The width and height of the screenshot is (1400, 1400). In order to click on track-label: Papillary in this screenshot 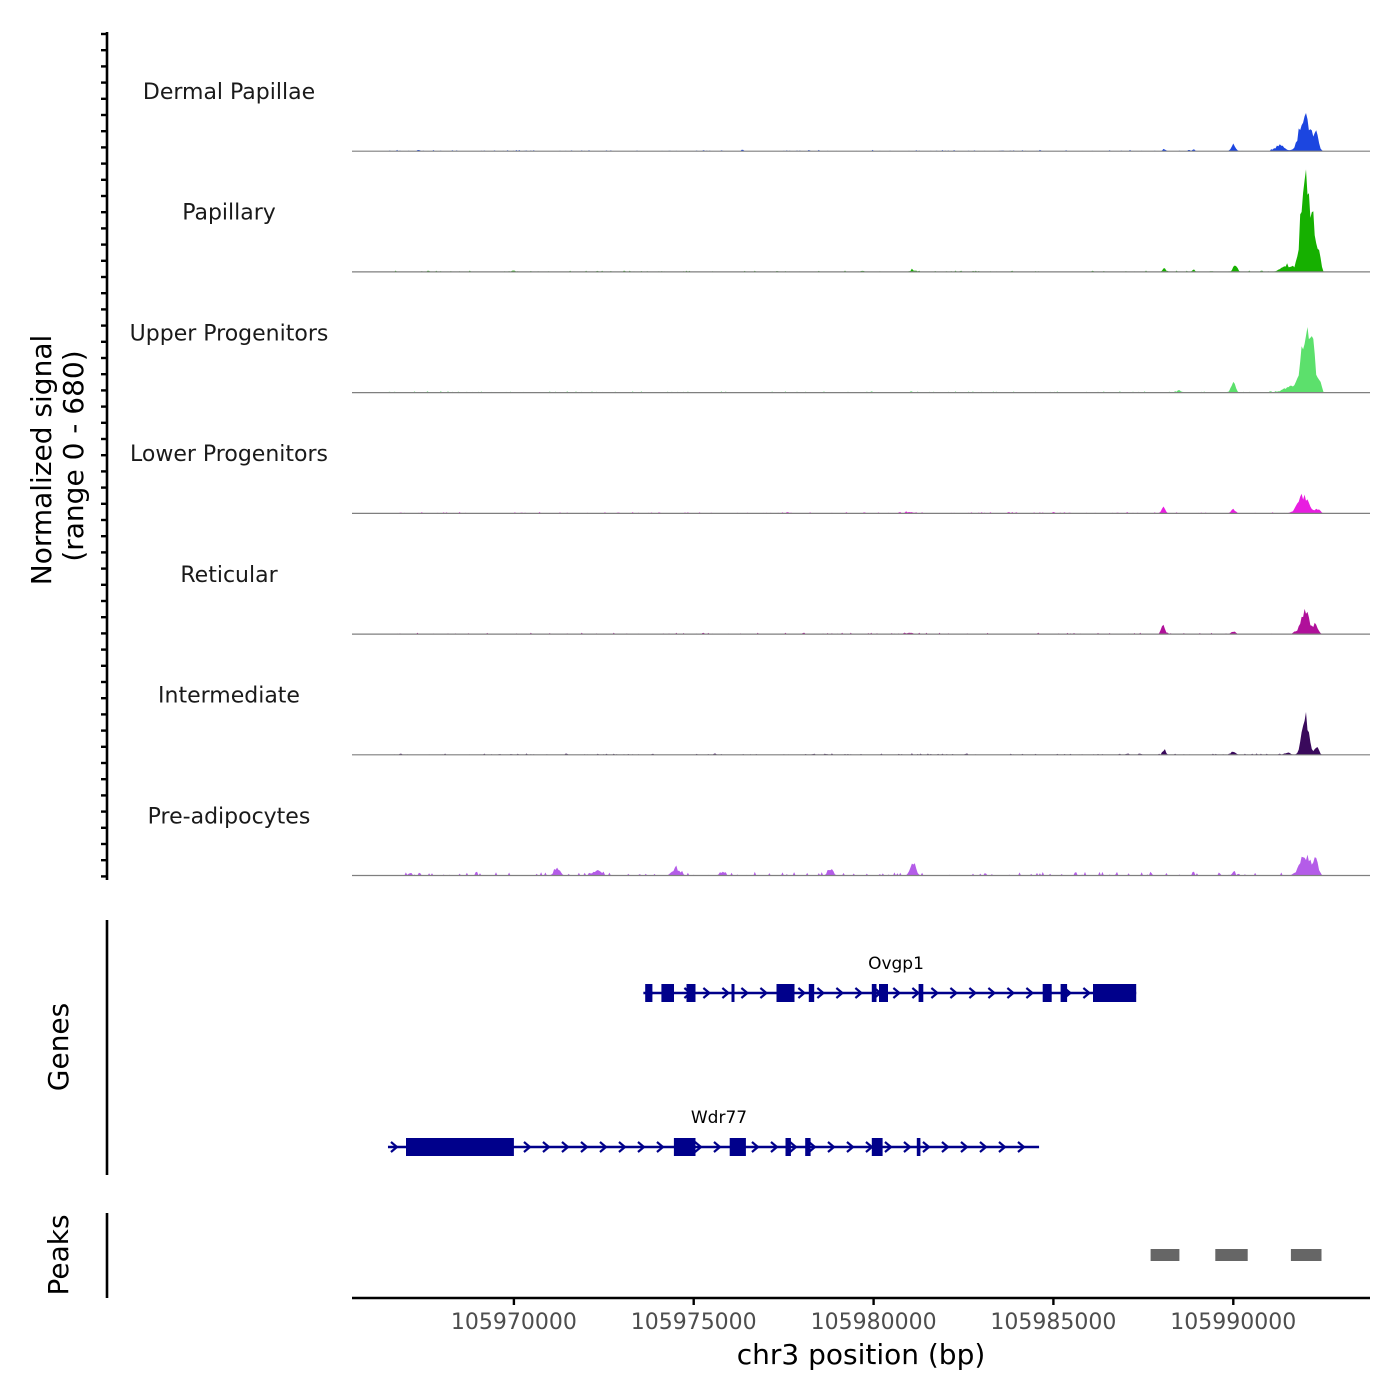, I will do `click(229, 213)`.